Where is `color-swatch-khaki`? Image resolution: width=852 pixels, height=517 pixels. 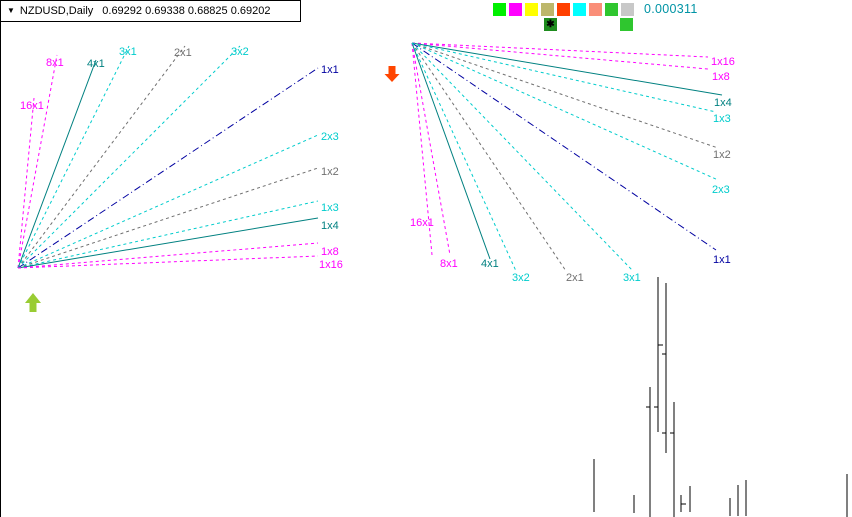 color-swatch-khaki is located at coordinates (547, 9).